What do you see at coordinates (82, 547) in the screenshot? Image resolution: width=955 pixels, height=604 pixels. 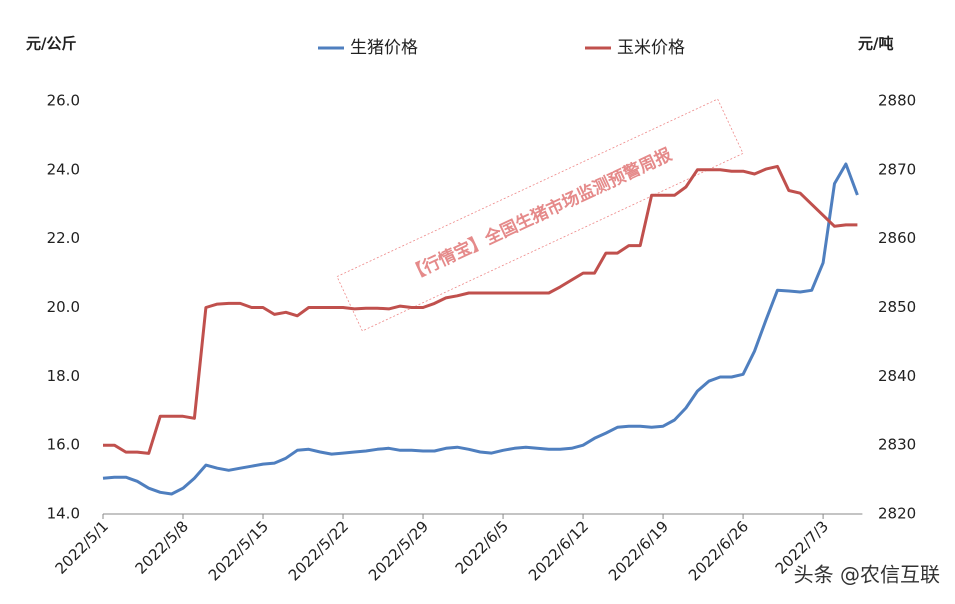 I see `x-tick-label: 2022/5/1` at bounding box center [82, 547].